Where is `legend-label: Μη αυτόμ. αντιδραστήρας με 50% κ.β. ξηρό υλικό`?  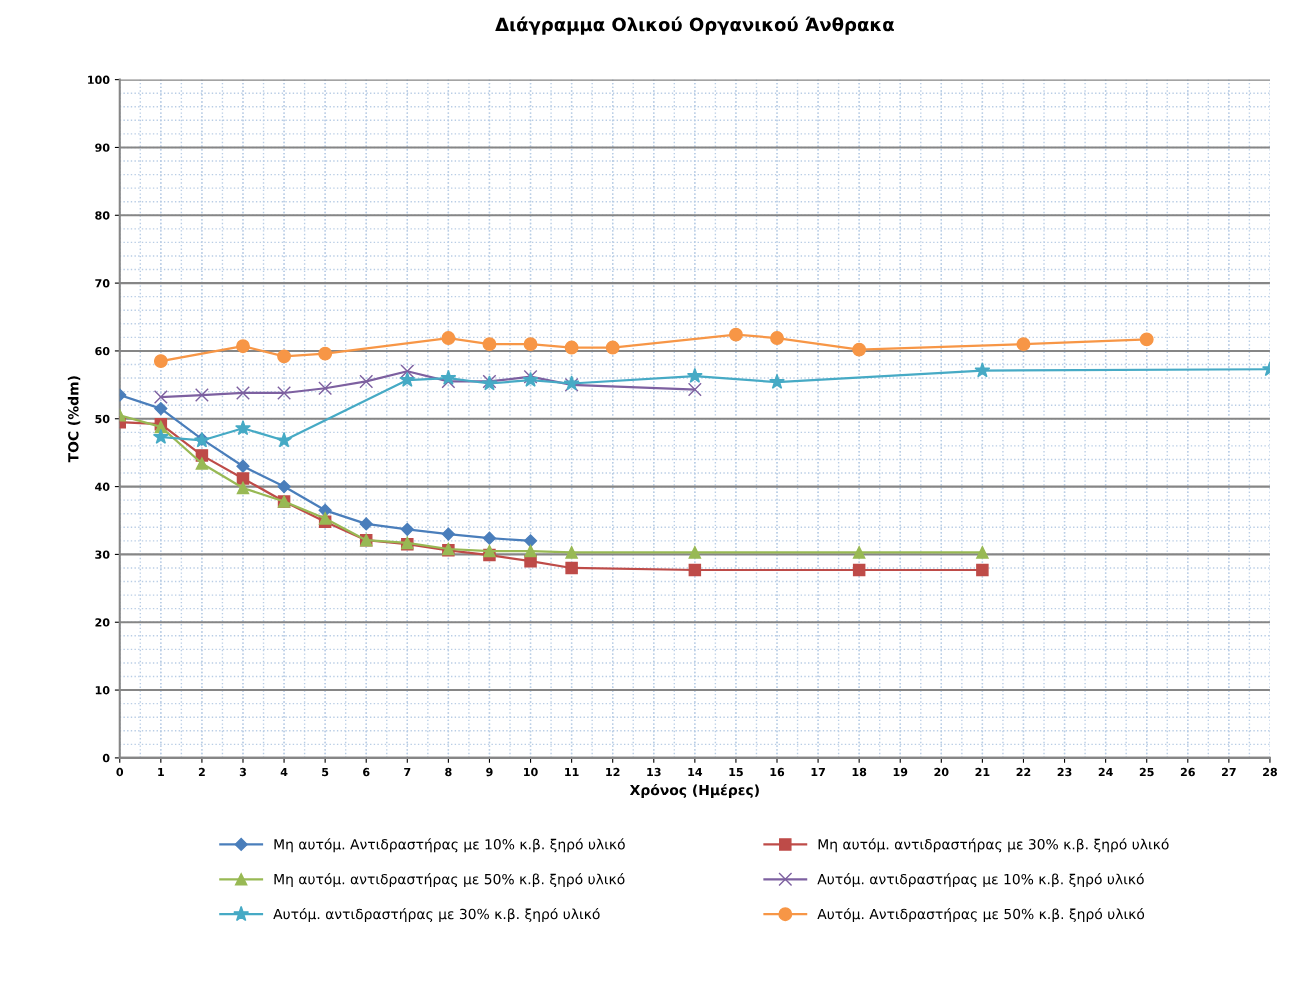
legend-label: Μη αυτόμ. αντιδραστήρας με 50% κ.β. ξηρό υλικό is located at coordinates (449, 880).